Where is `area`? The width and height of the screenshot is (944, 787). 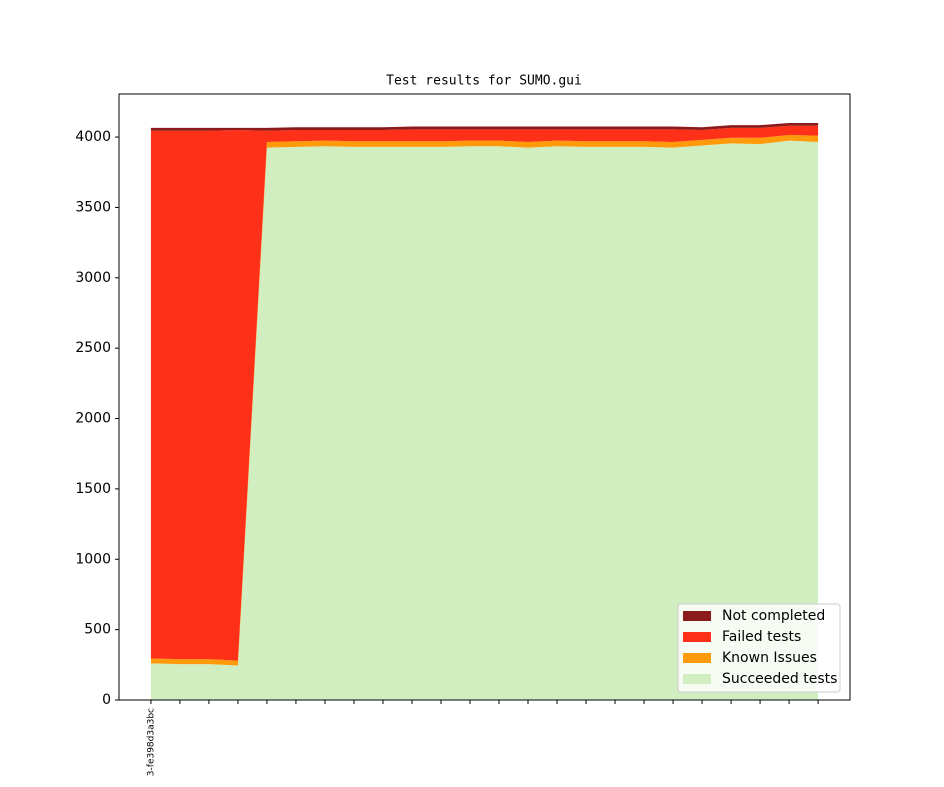
area is located at coordinates (484, 126).